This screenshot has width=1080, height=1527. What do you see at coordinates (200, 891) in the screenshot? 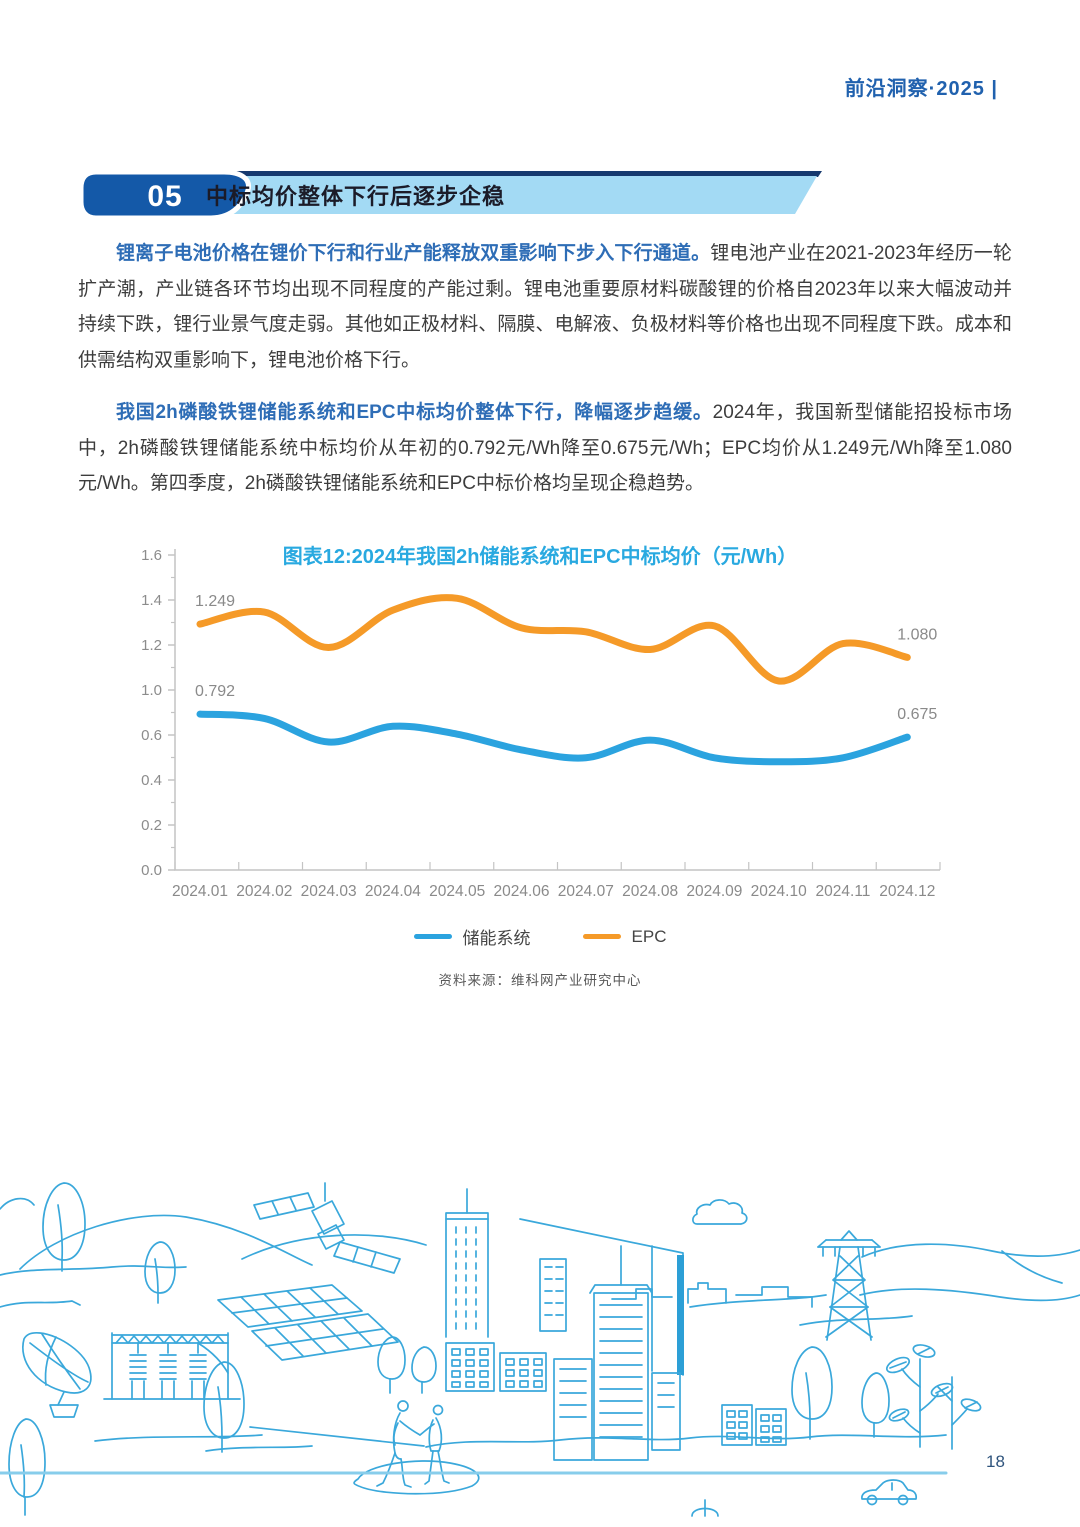
I see `x-tick-label: 2024.01` at bounding box center [200, 891].